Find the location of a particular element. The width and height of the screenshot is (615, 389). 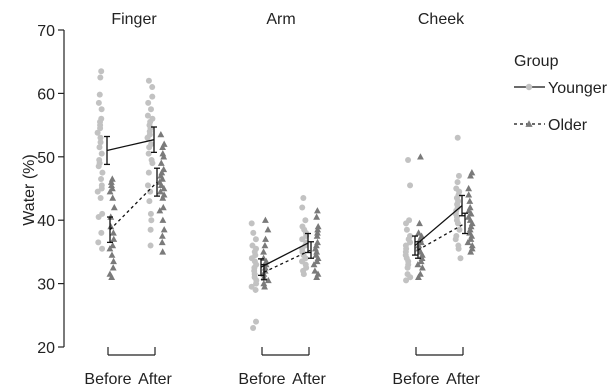

y-tick-label: 40 is located at coordinates (46, 221).